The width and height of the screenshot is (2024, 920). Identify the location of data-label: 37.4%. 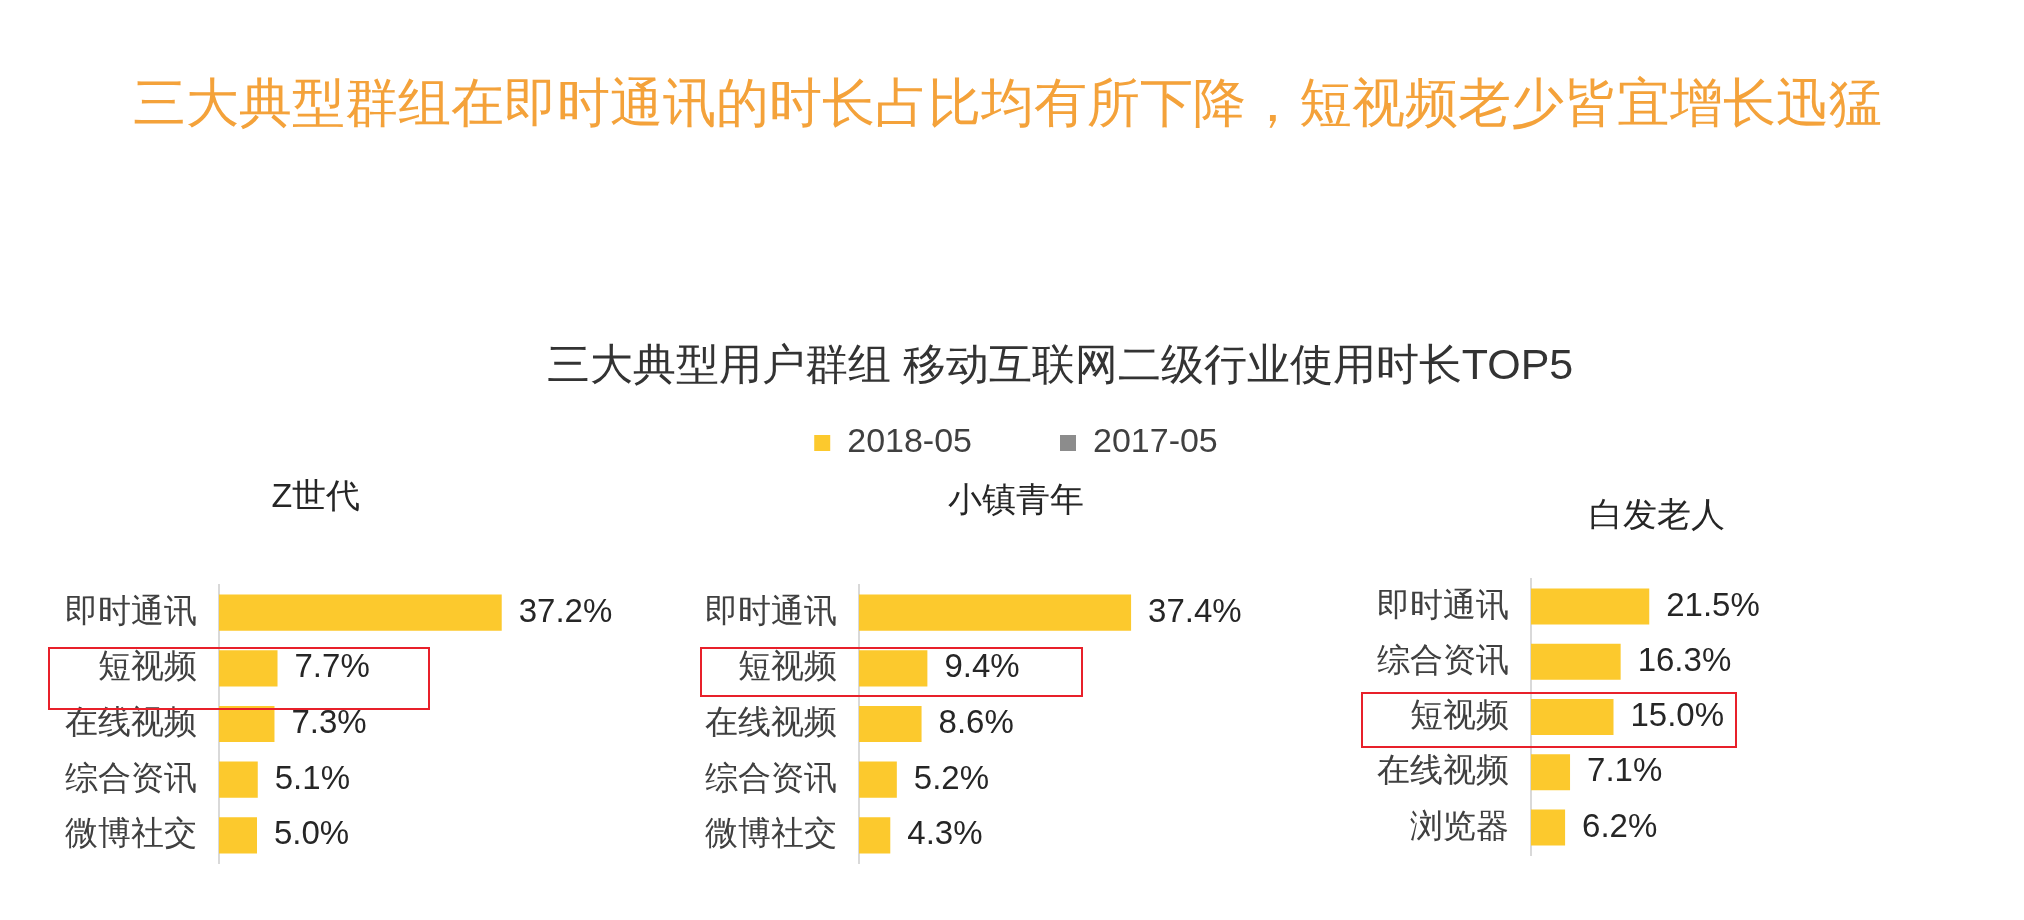
(1195, 610).